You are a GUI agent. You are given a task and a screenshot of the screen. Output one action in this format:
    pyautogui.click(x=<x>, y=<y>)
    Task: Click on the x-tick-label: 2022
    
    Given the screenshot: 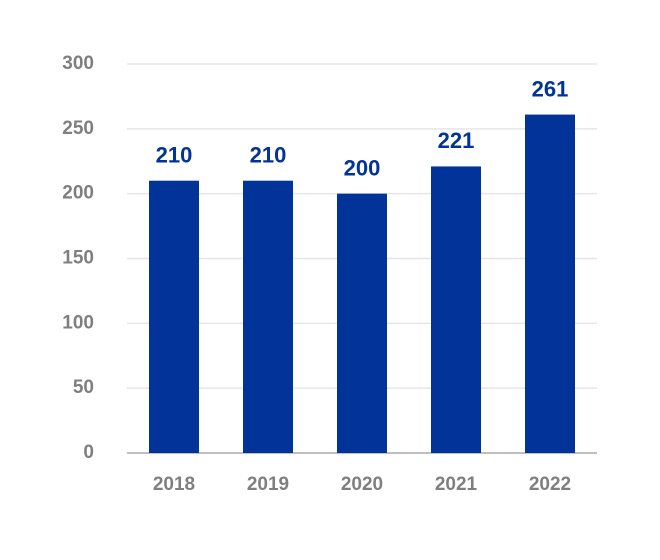 What is the action you would take?
    pyautogui.click(x=550, y=484)
    